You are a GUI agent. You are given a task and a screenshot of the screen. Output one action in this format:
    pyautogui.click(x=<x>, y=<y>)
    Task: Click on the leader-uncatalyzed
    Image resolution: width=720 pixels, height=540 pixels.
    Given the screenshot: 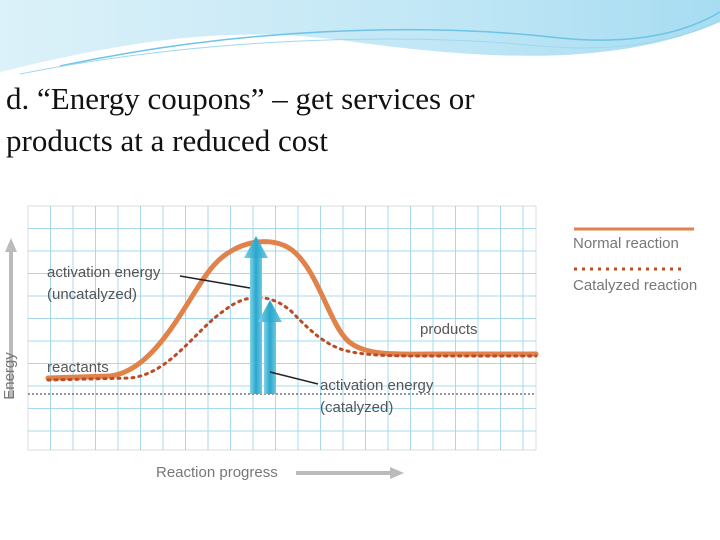 What is the action you would take?
    pyautogui.click(x=215, y=282)
    